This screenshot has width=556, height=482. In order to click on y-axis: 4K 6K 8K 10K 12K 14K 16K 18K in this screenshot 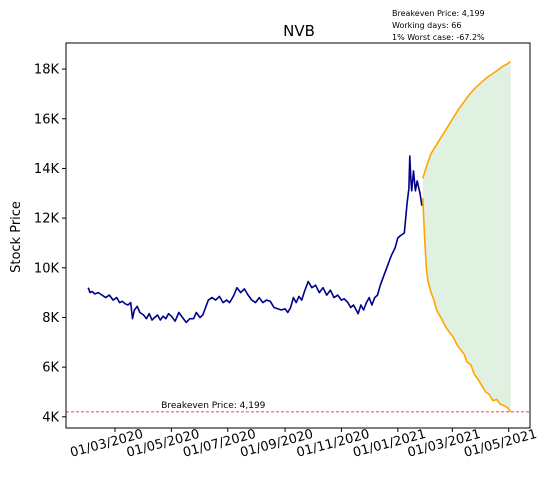, I will do `click(50, 244)`.